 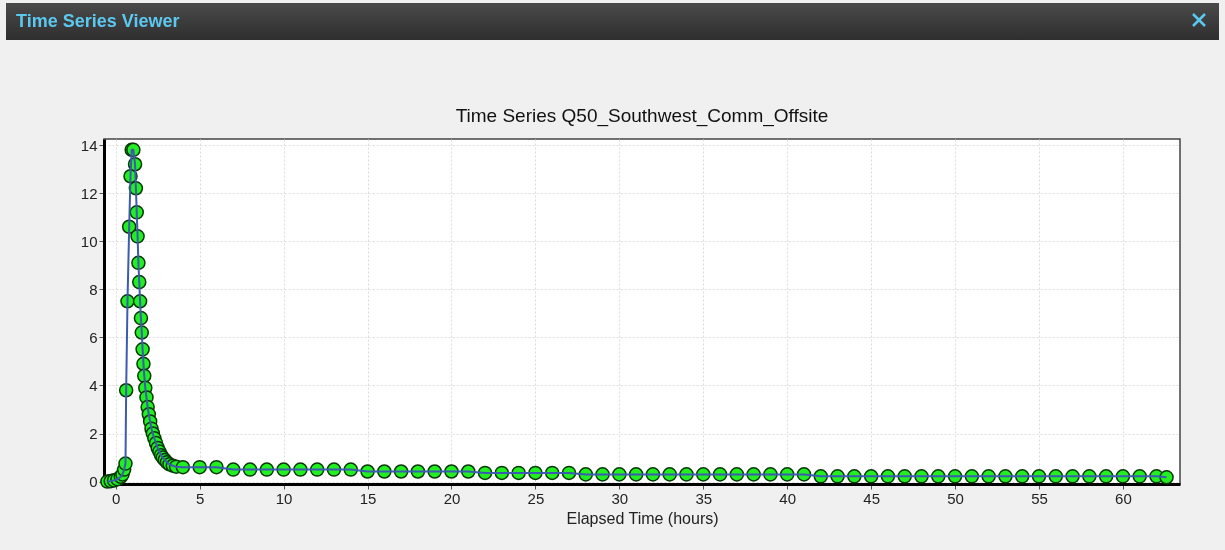 I want to click on y-tick-label: 8, so click(x=93, y=289).